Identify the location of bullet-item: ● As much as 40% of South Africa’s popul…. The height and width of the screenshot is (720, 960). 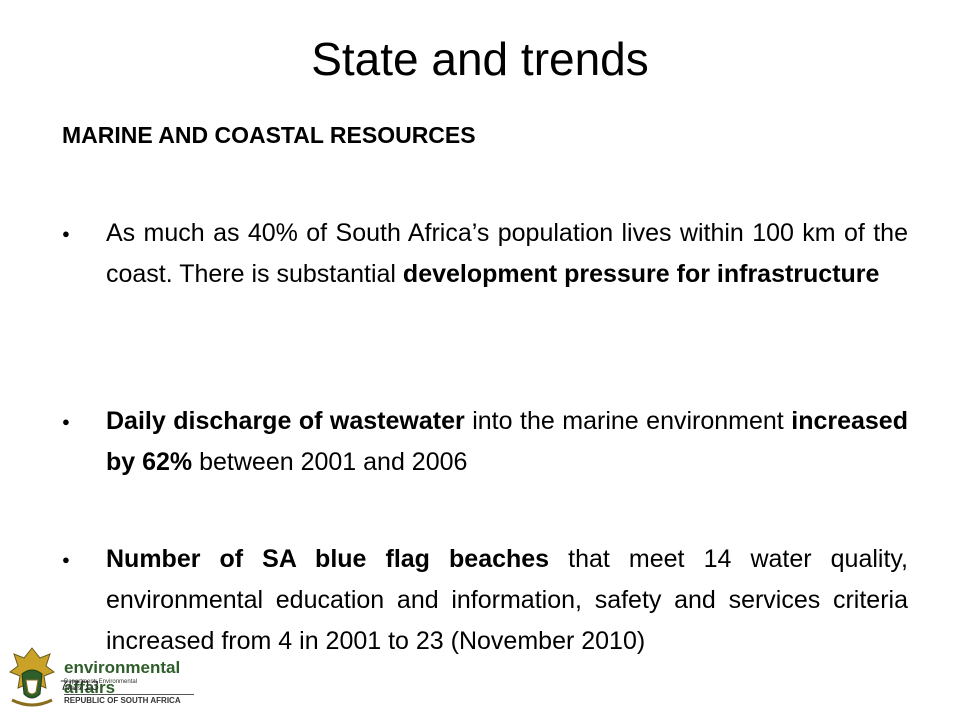
(485, 254).